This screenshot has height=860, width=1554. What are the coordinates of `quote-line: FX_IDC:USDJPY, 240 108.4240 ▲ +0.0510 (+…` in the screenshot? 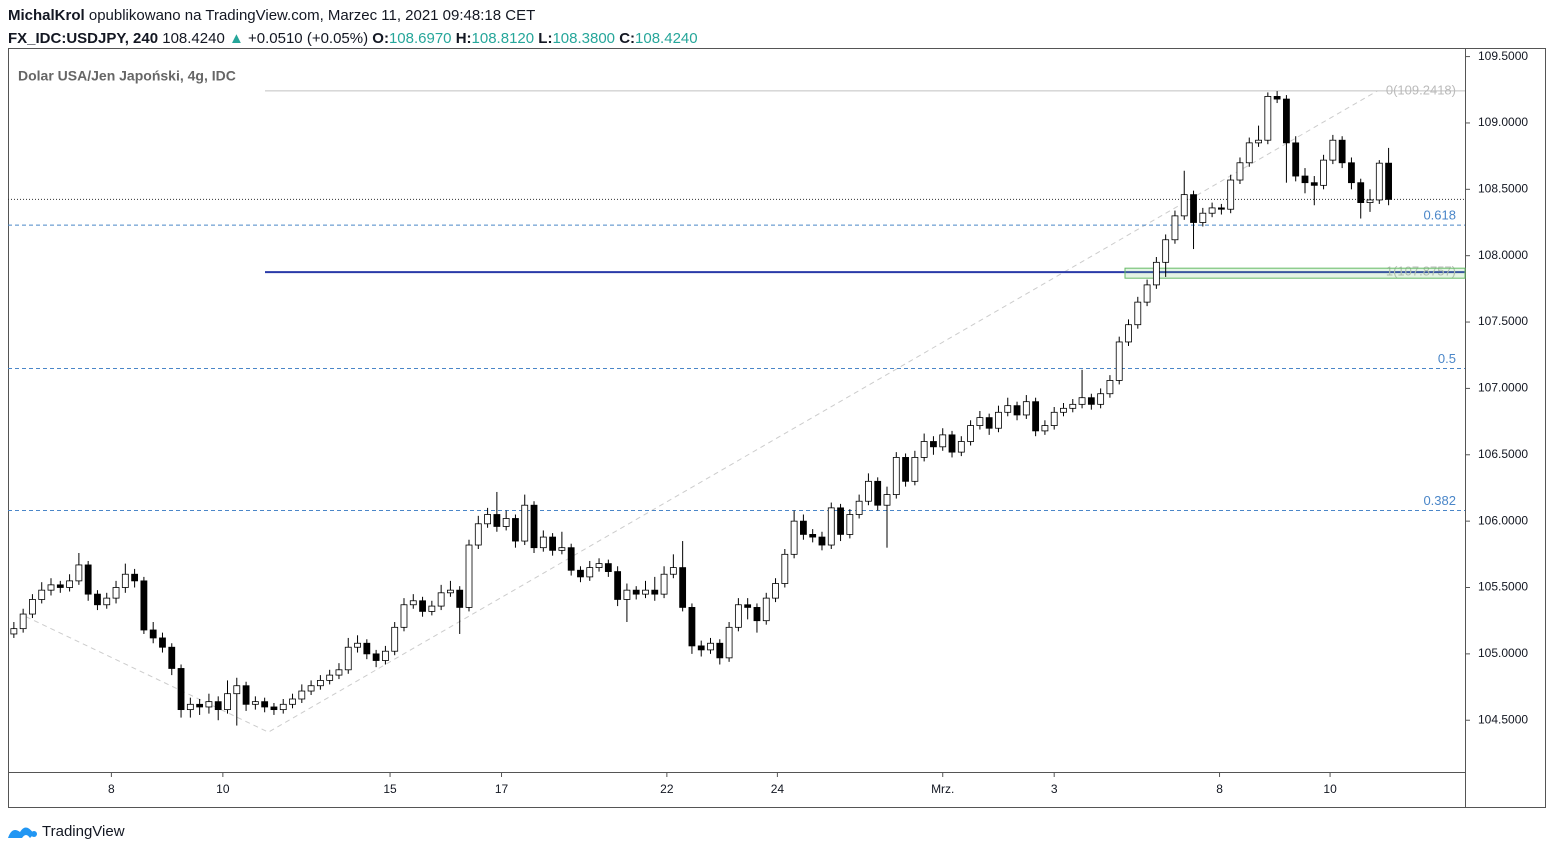 It's located at (353, 38).